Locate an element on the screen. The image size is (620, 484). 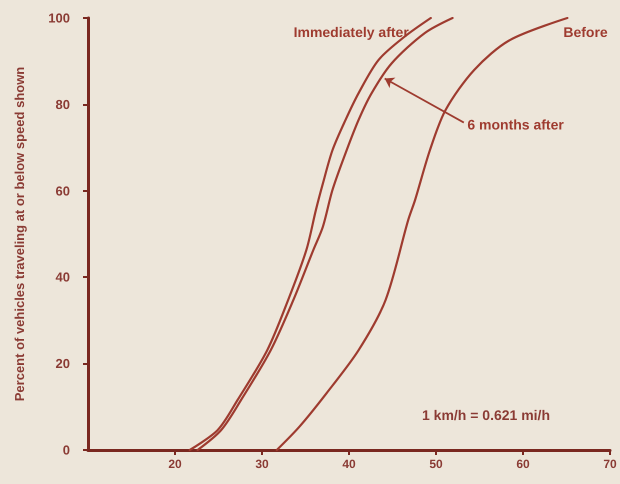
x-tick-label: 60 is located at coordinates (523, 464).